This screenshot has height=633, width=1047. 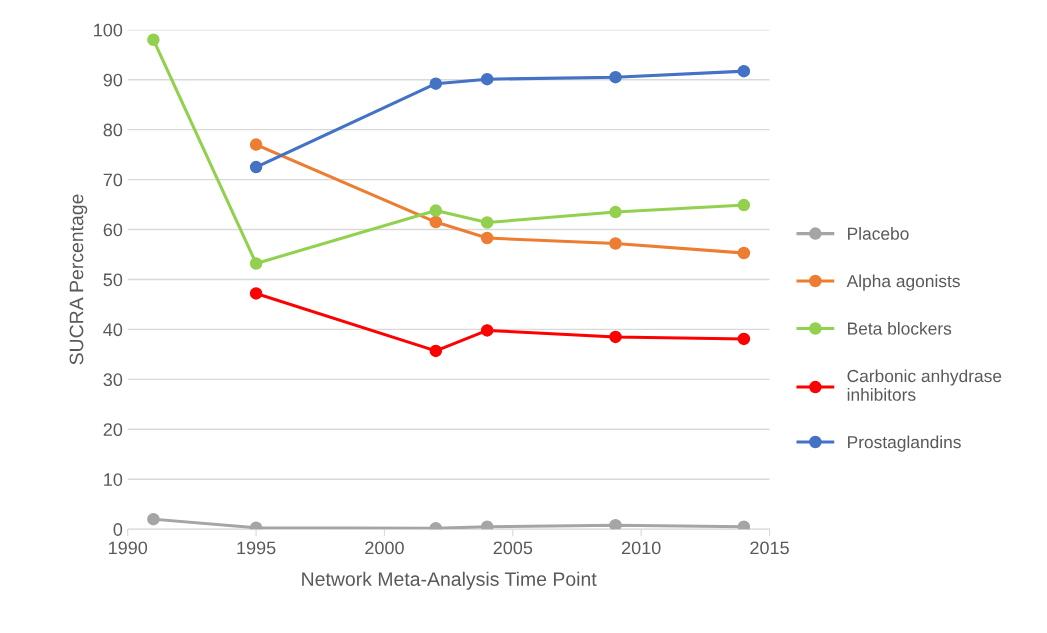 I want to click on x-tick-label: 1990, so click(x=128, y=548).